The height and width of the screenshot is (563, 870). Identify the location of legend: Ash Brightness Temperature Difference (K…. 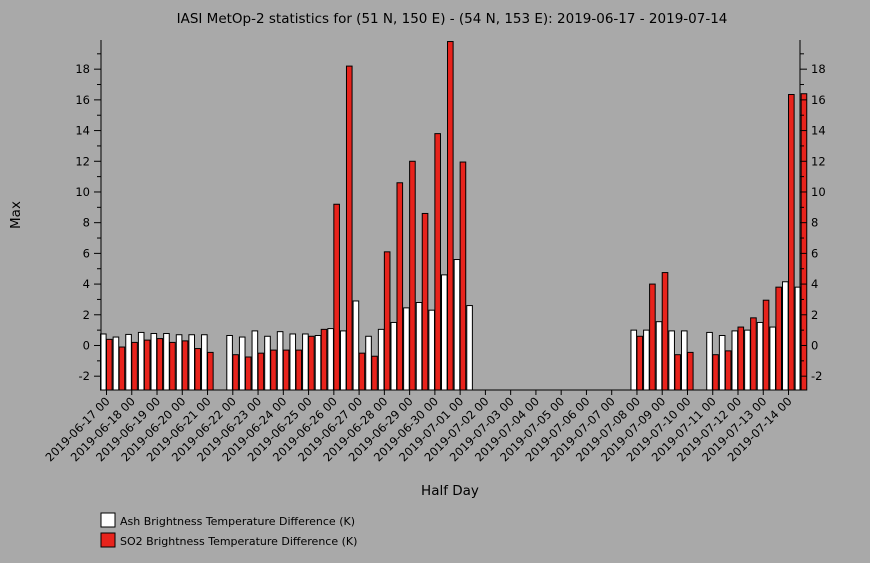
(228, 530).